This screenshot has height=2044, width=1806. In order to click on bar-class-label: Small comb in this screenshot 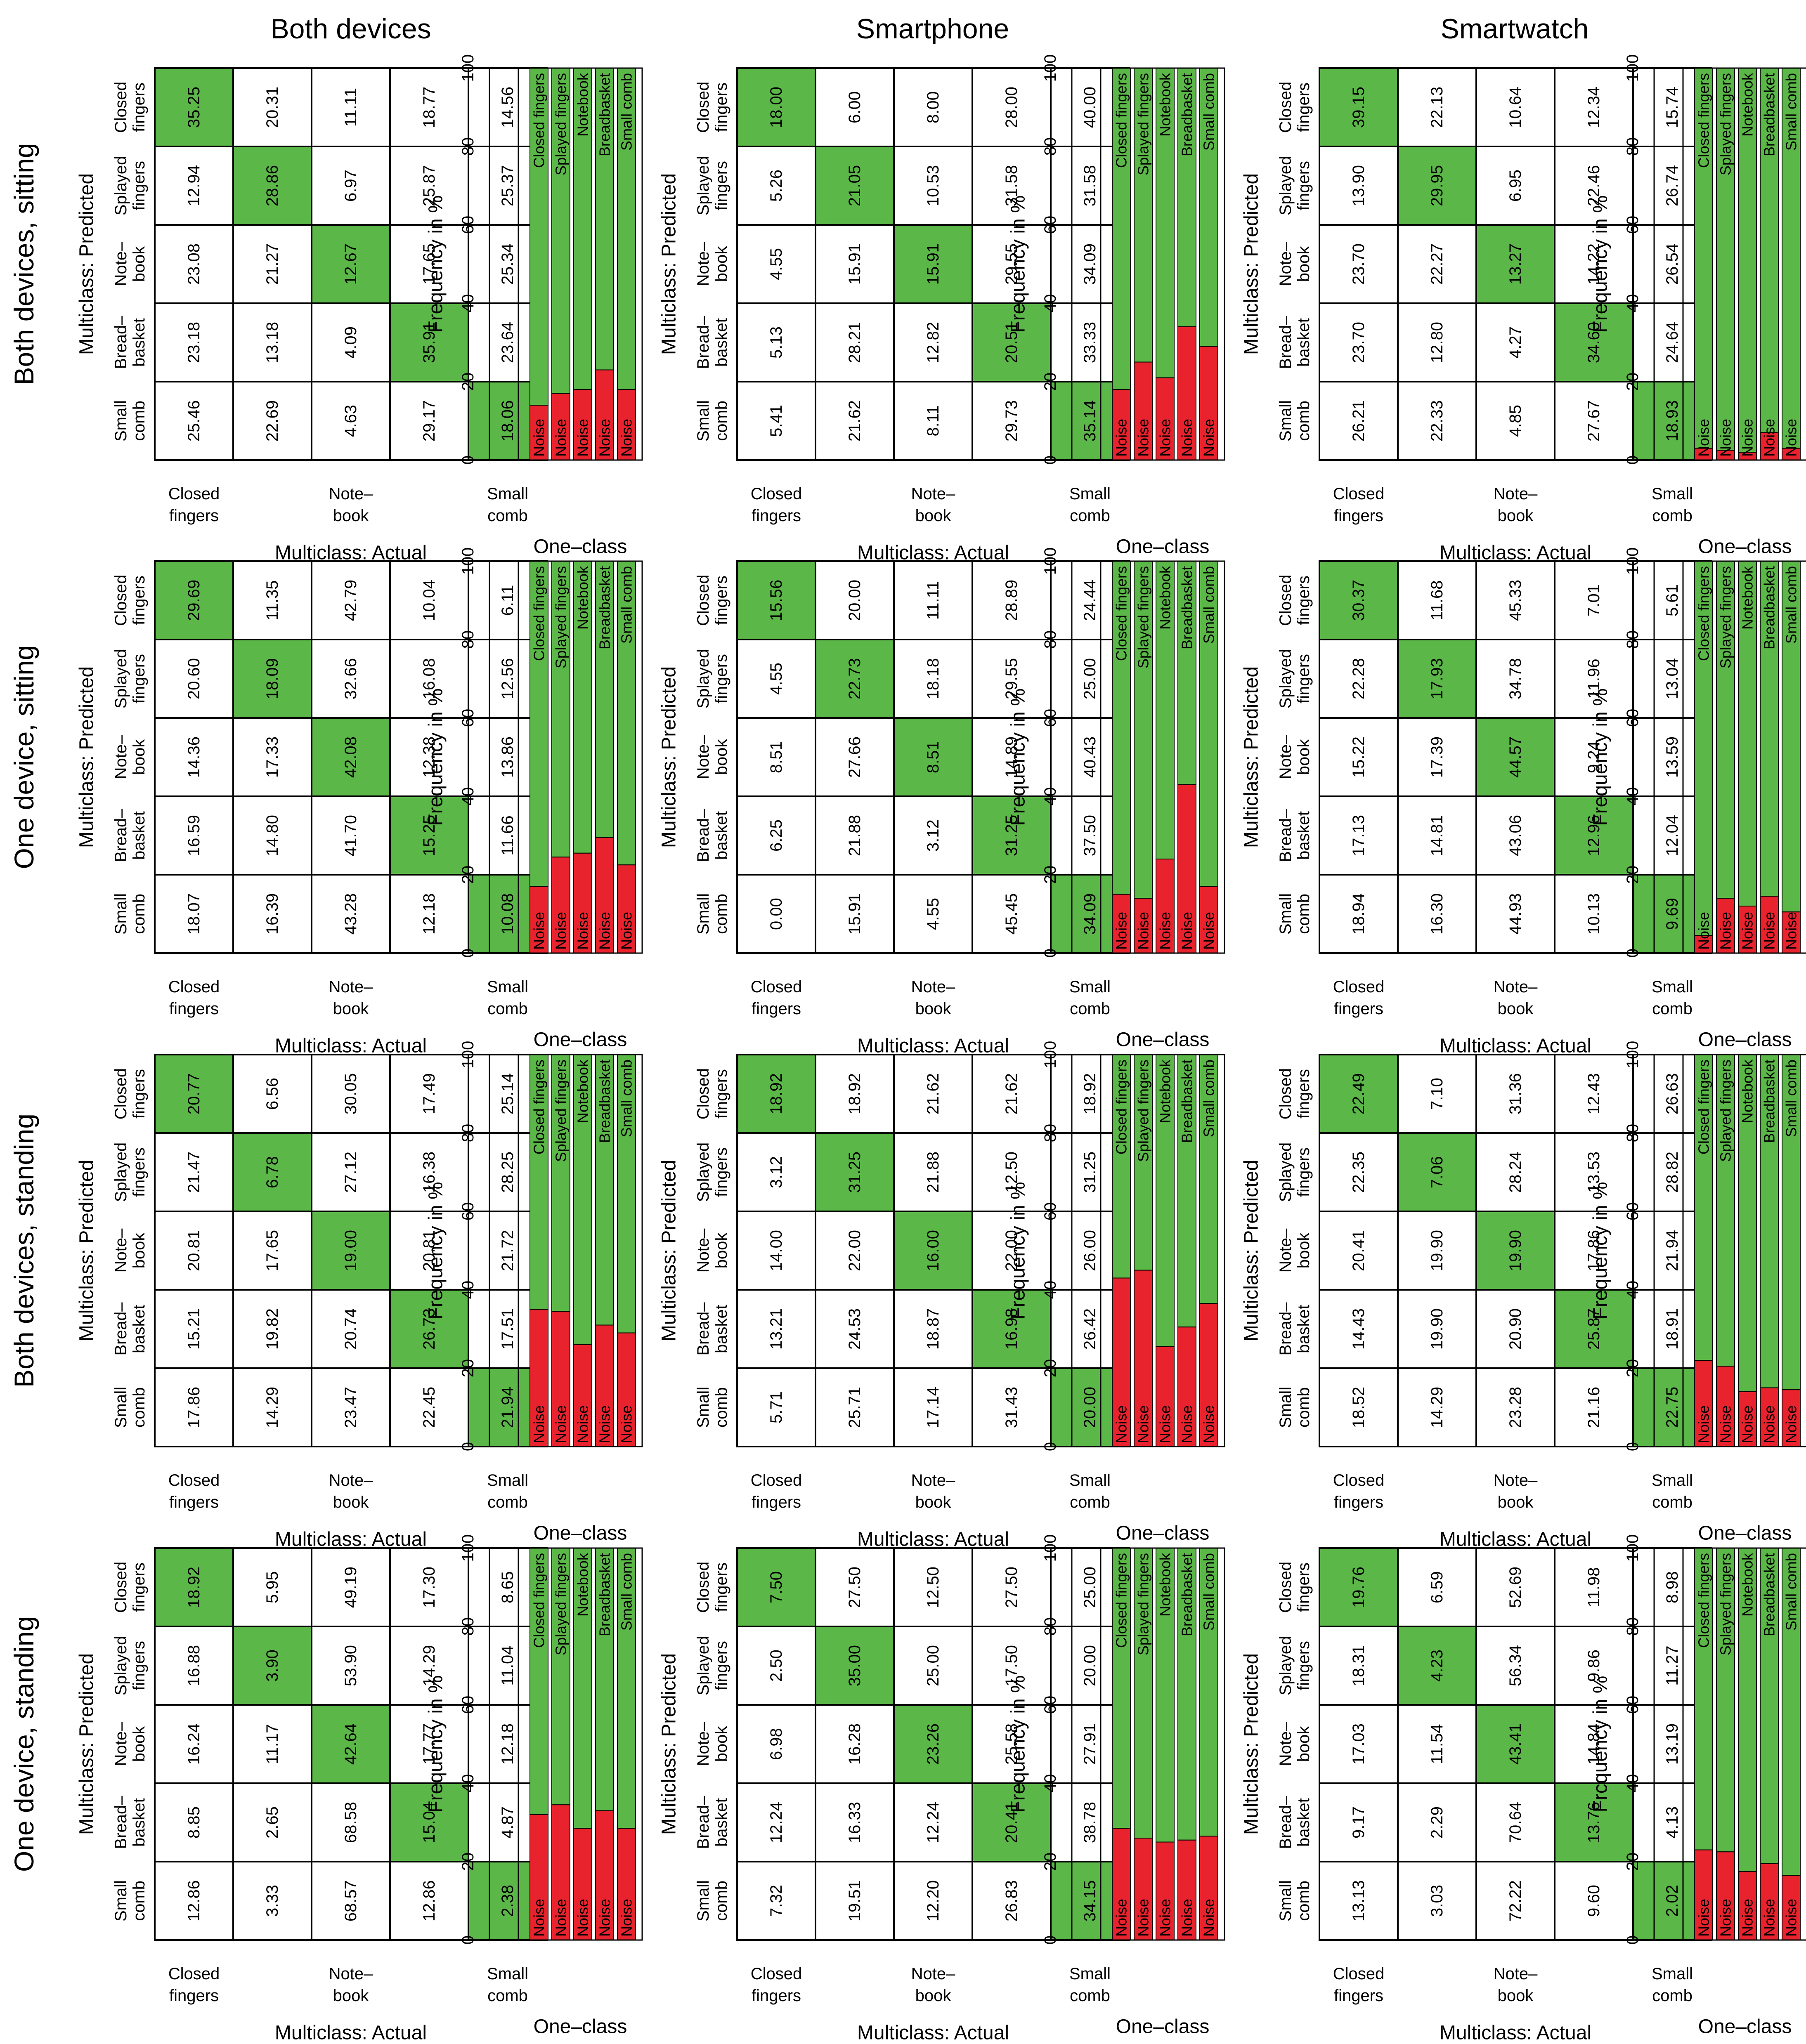, I will do `click(627, 112)`.